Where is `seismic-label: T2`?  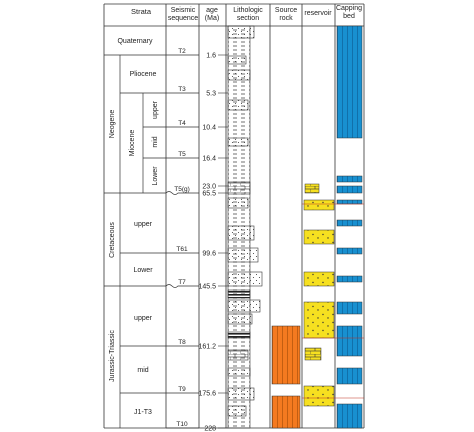
seismic-label: T2 is located at coordinates (182, 51).